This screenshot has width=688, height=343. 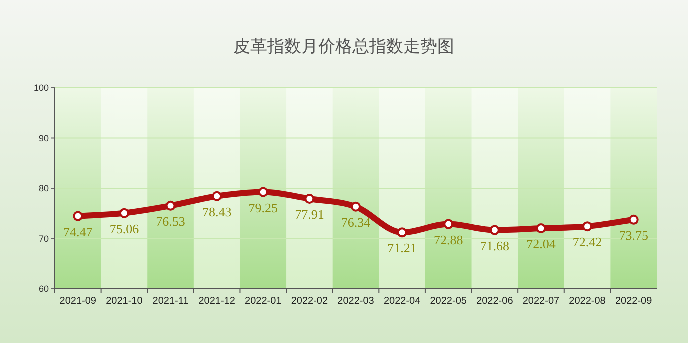 What do you see at coordinates (125, 301) in the screenshot?
I see `x-tick-label: 2021-10` at bounding box center [125, 301].